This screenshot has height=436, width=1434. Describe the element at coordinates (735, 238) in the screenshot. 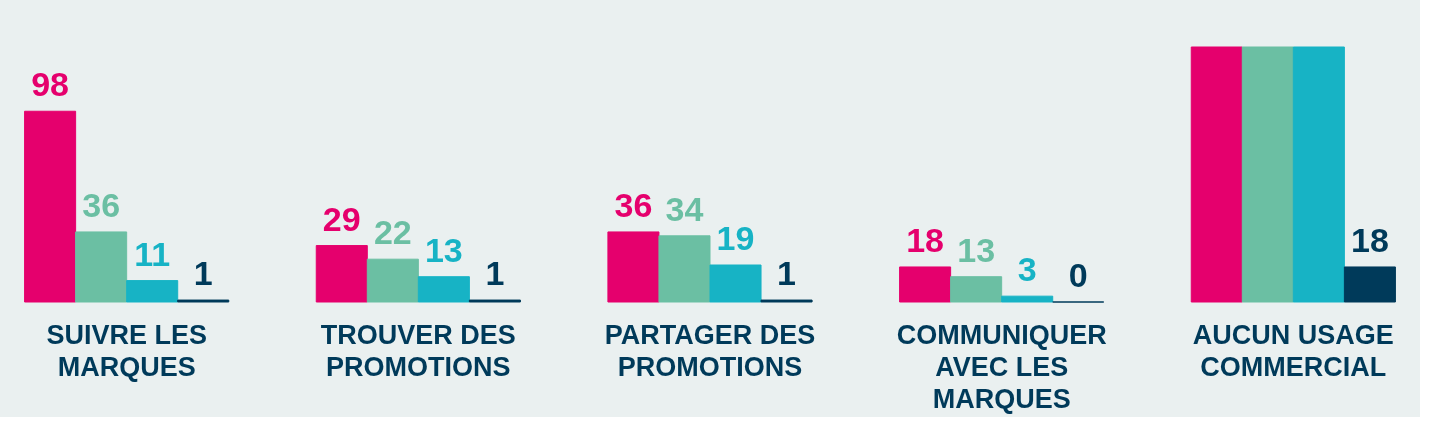

I see `data-label: 19` at that location.